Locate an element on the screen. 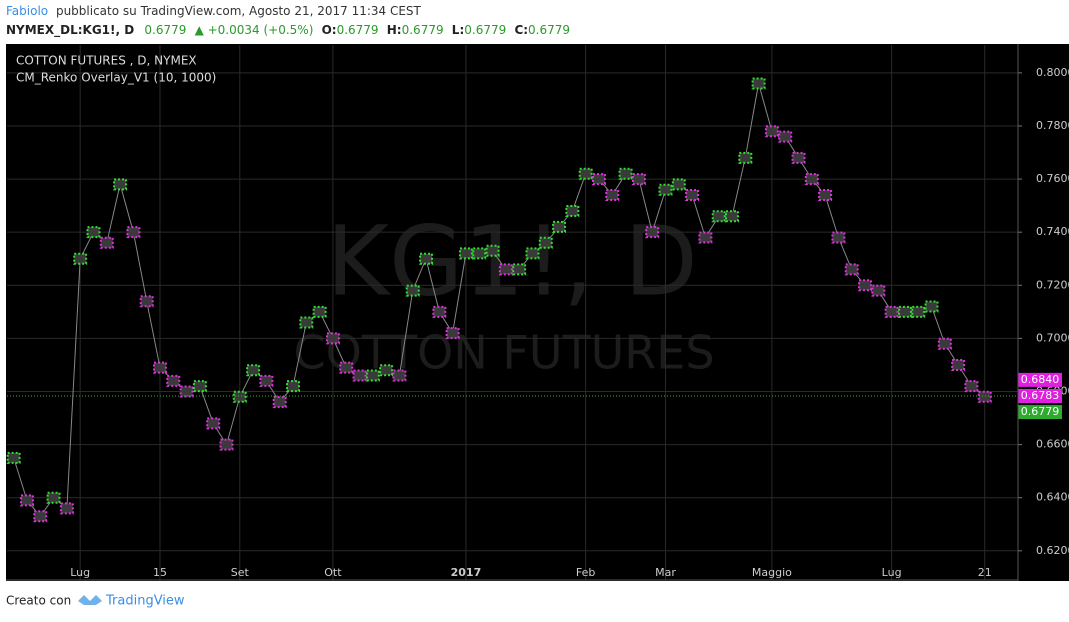  footer-text: Creato con is located at coordinates (38, 601).